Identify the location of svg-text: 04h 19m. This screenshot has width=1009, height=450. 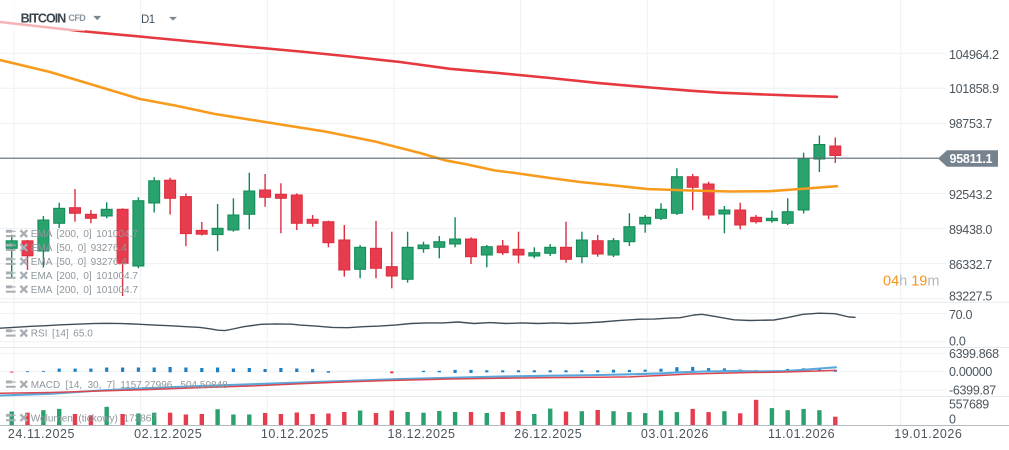
(911, 282).